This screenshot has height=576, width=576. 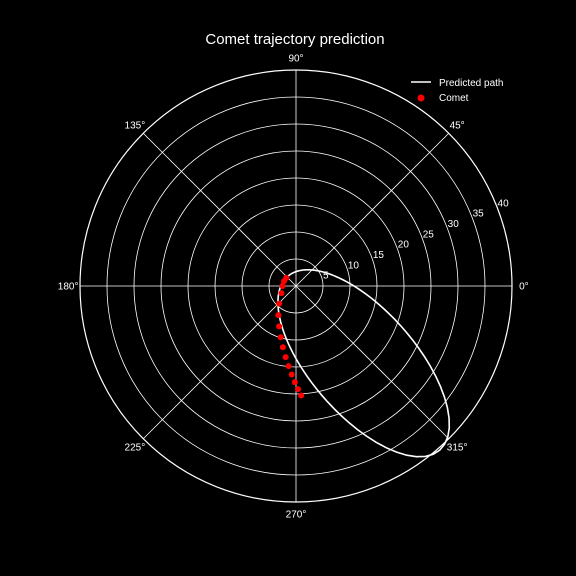 What do you see at coordinates (135, 448) in the screenshot?
I see `theta-tick-label-225: 225°` at bounding box center [135, 448].